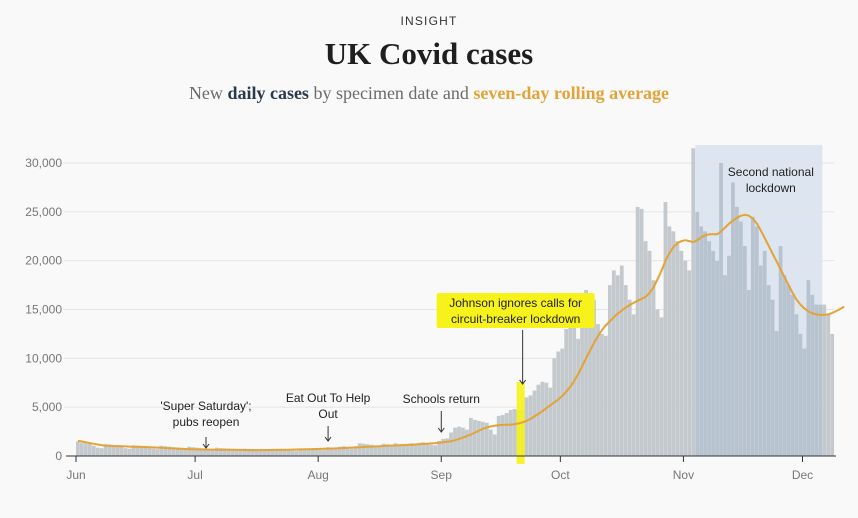 The image size is (858, 518). What do you see at coordinates (771, 188) in the screenshot?
I see `annotation-second-lockdown: lockdown` at bounding box center [771, 188].